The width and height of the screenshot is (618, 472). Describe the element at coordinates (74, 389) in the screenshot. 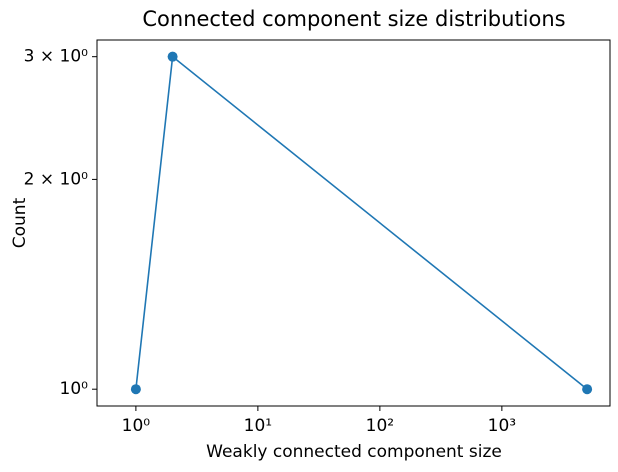

I see `y-tick-label: 10⁰` at that location.